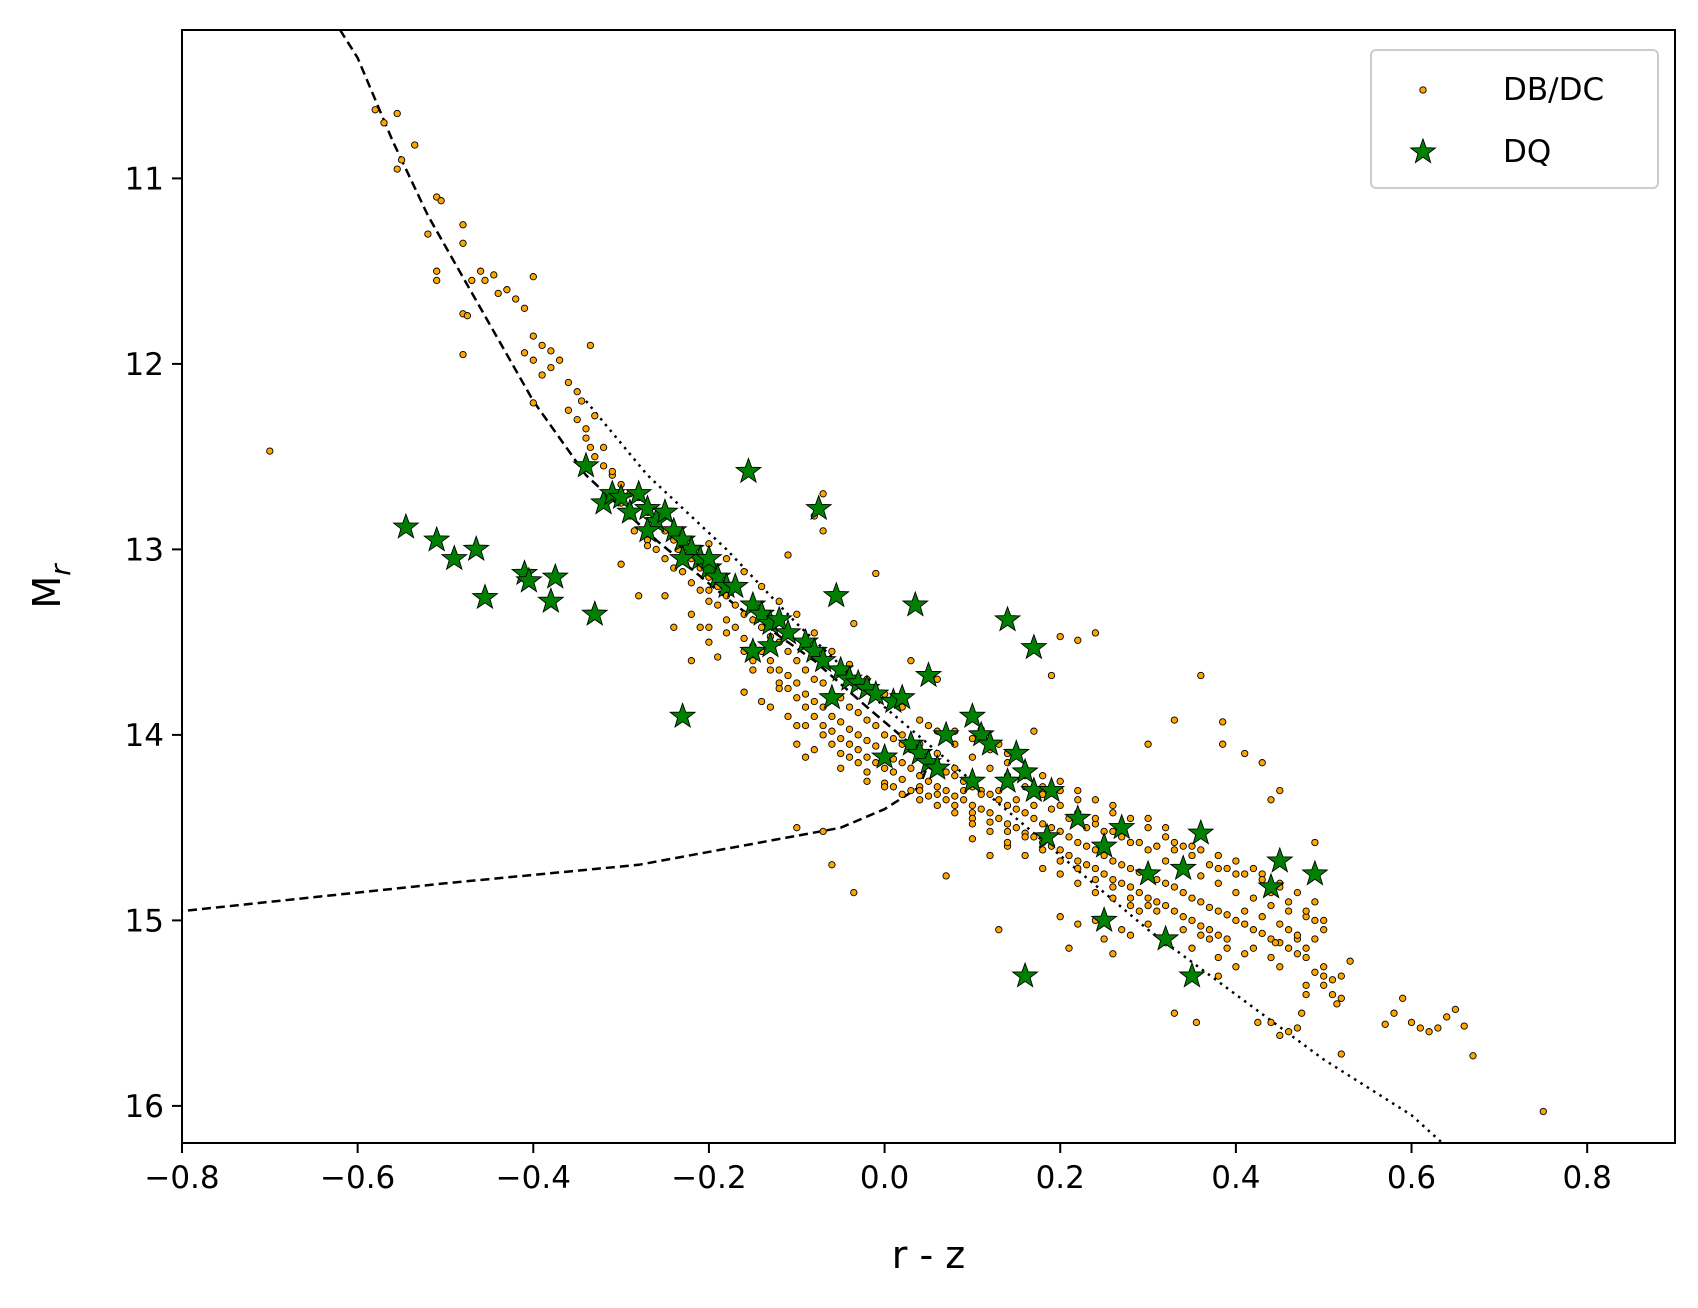 This screenshot has height=1308, width=1698. I want to click on x-tick-label: 0.4, so click(1235, 1178).